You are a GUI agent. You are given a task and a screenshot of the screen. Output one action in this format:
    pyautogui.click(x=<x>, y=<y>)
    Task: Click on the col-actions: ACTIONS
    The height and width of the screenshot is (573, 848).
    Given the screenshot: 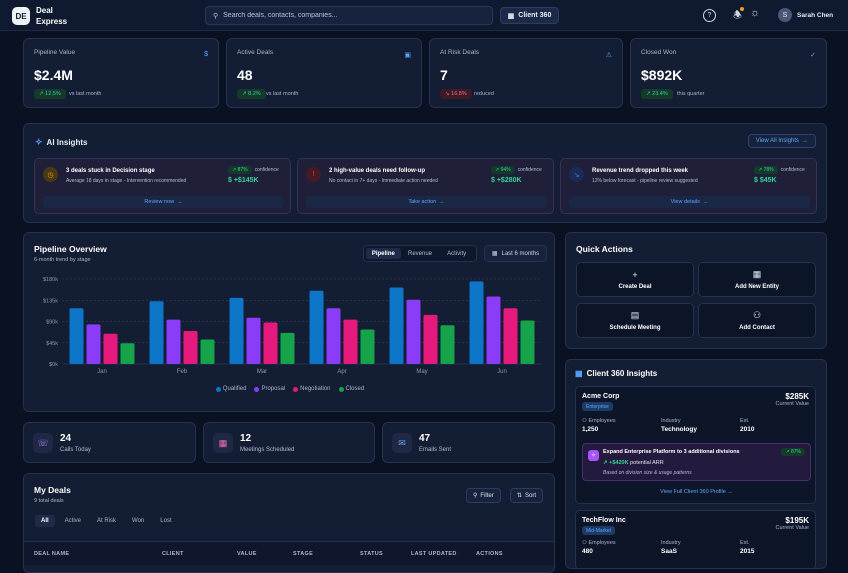 What is the action you would take?
    pyautogui.click(x=489, y=554)
    